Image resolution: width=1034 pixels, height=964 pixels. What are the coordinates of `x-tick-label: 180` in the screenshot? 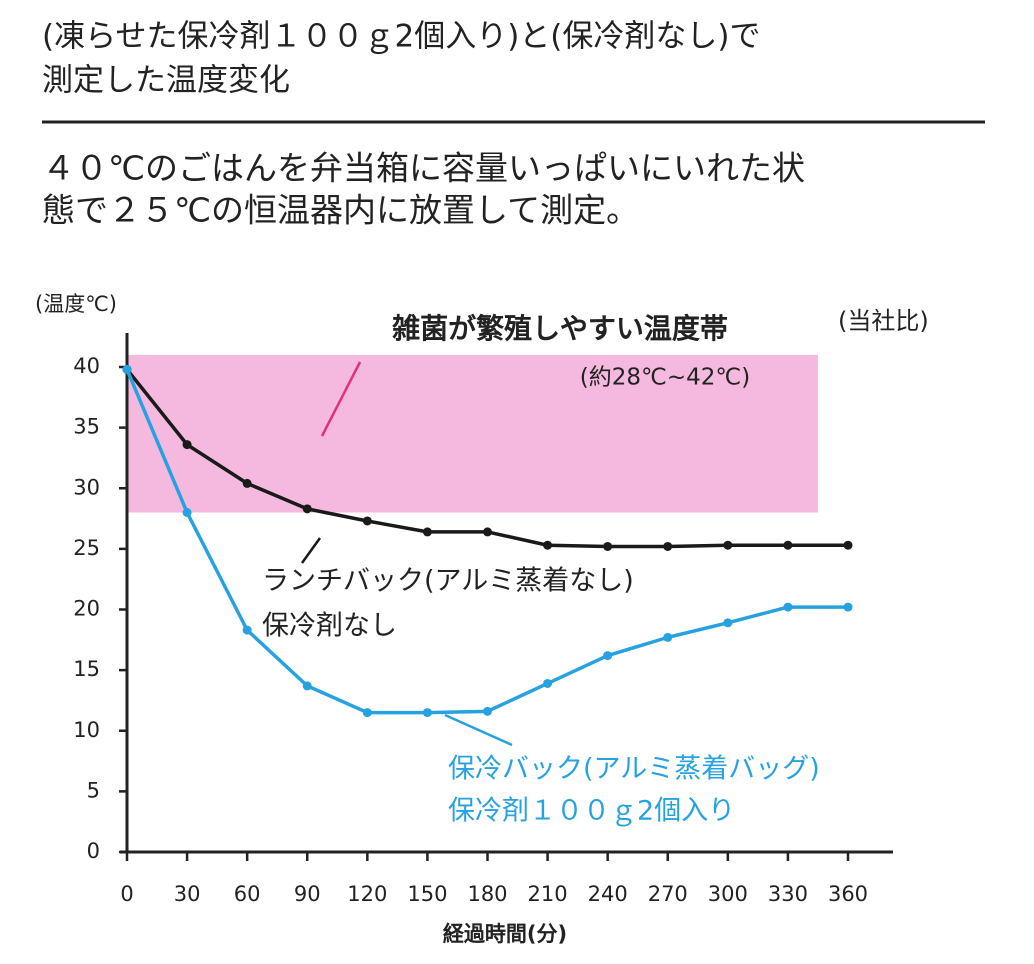 It's located at (487, 894).